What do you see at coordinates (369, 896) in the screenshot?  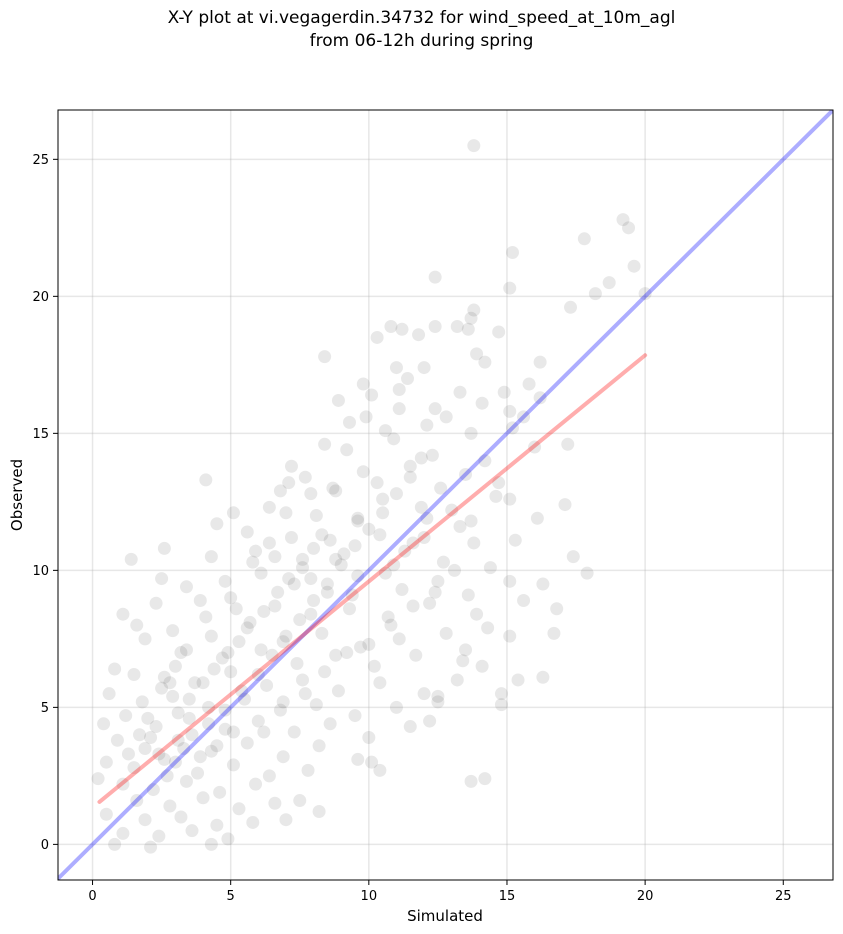 I see `x-tick-label: 10` at bounding box center [369, 896].